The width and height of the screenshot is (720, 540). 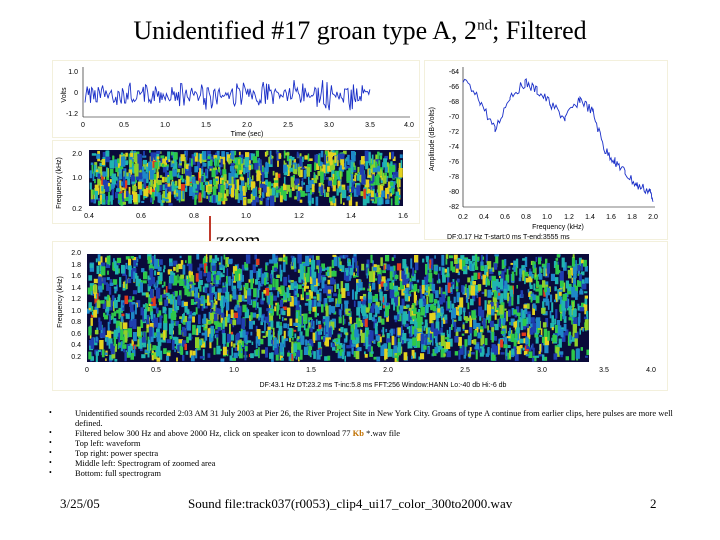 I want to click on power-spectrum-xtick-0: 0.2, so click(x=463, y=217).